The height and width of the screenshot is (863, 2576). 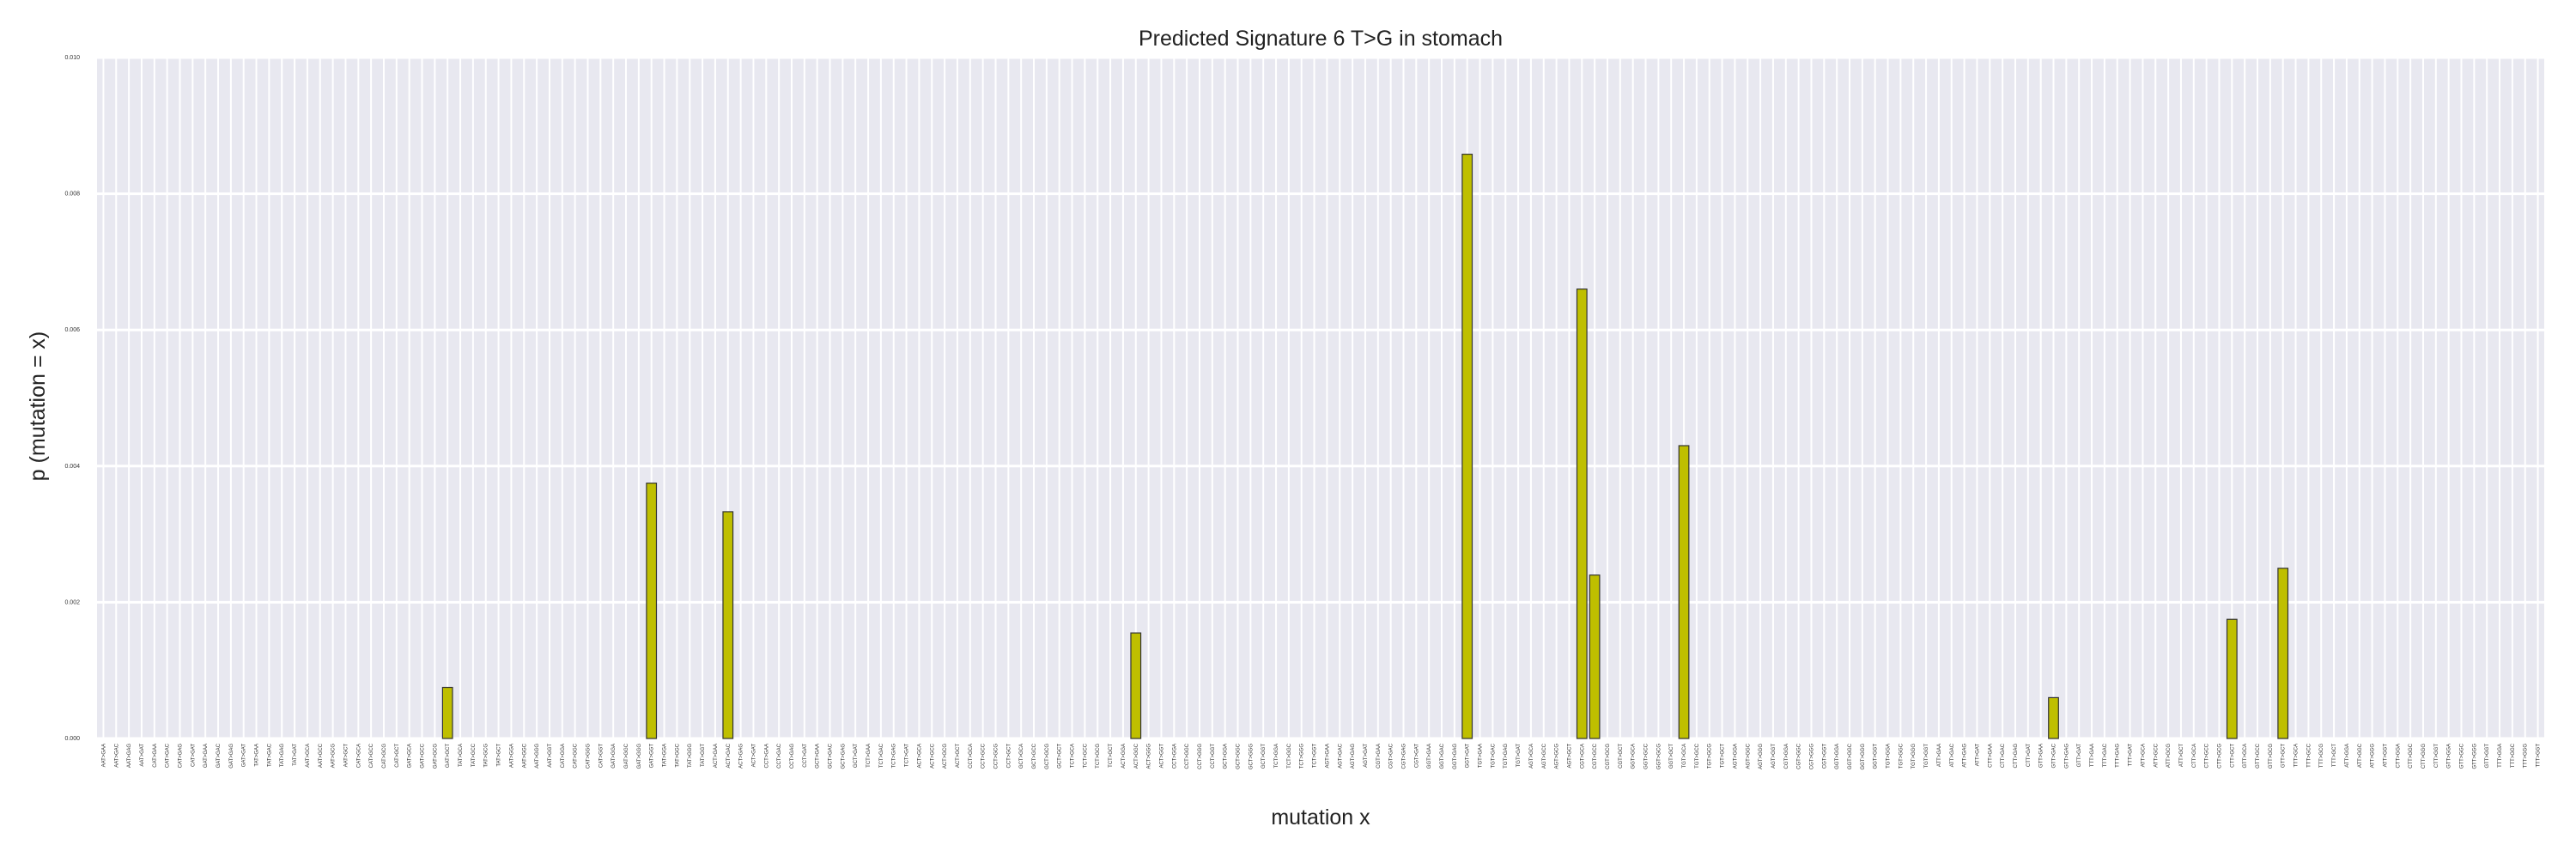 I want to click on x-tick-label: CGT>GGT, so click(x=1824, y=757).